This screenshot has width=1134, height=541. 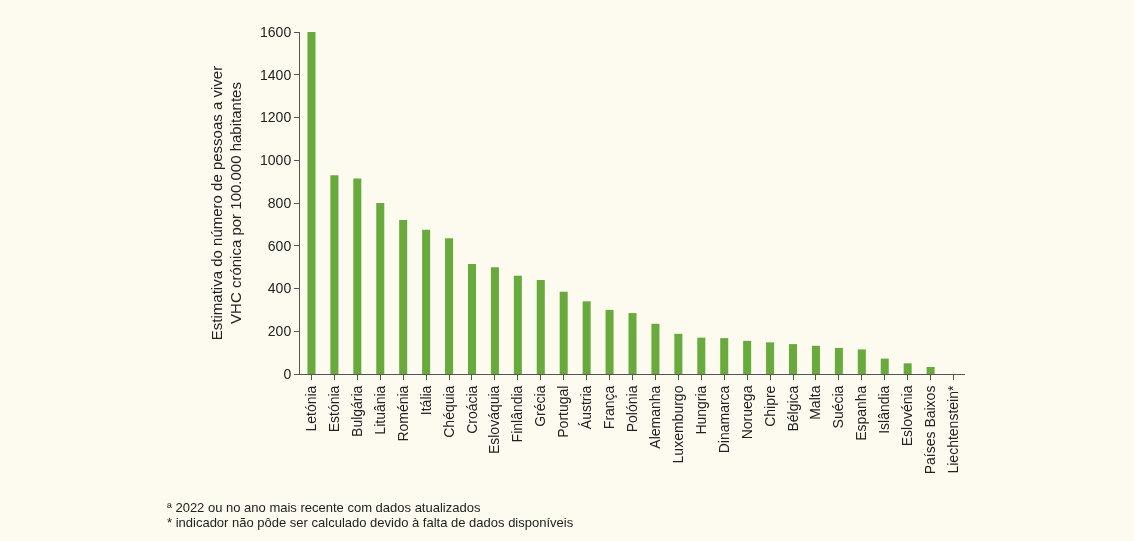 What do you see at coordinates (746, 412) in the screenshot?
I see `x-tick-label: Noruega` at bounding box center [746, 412].